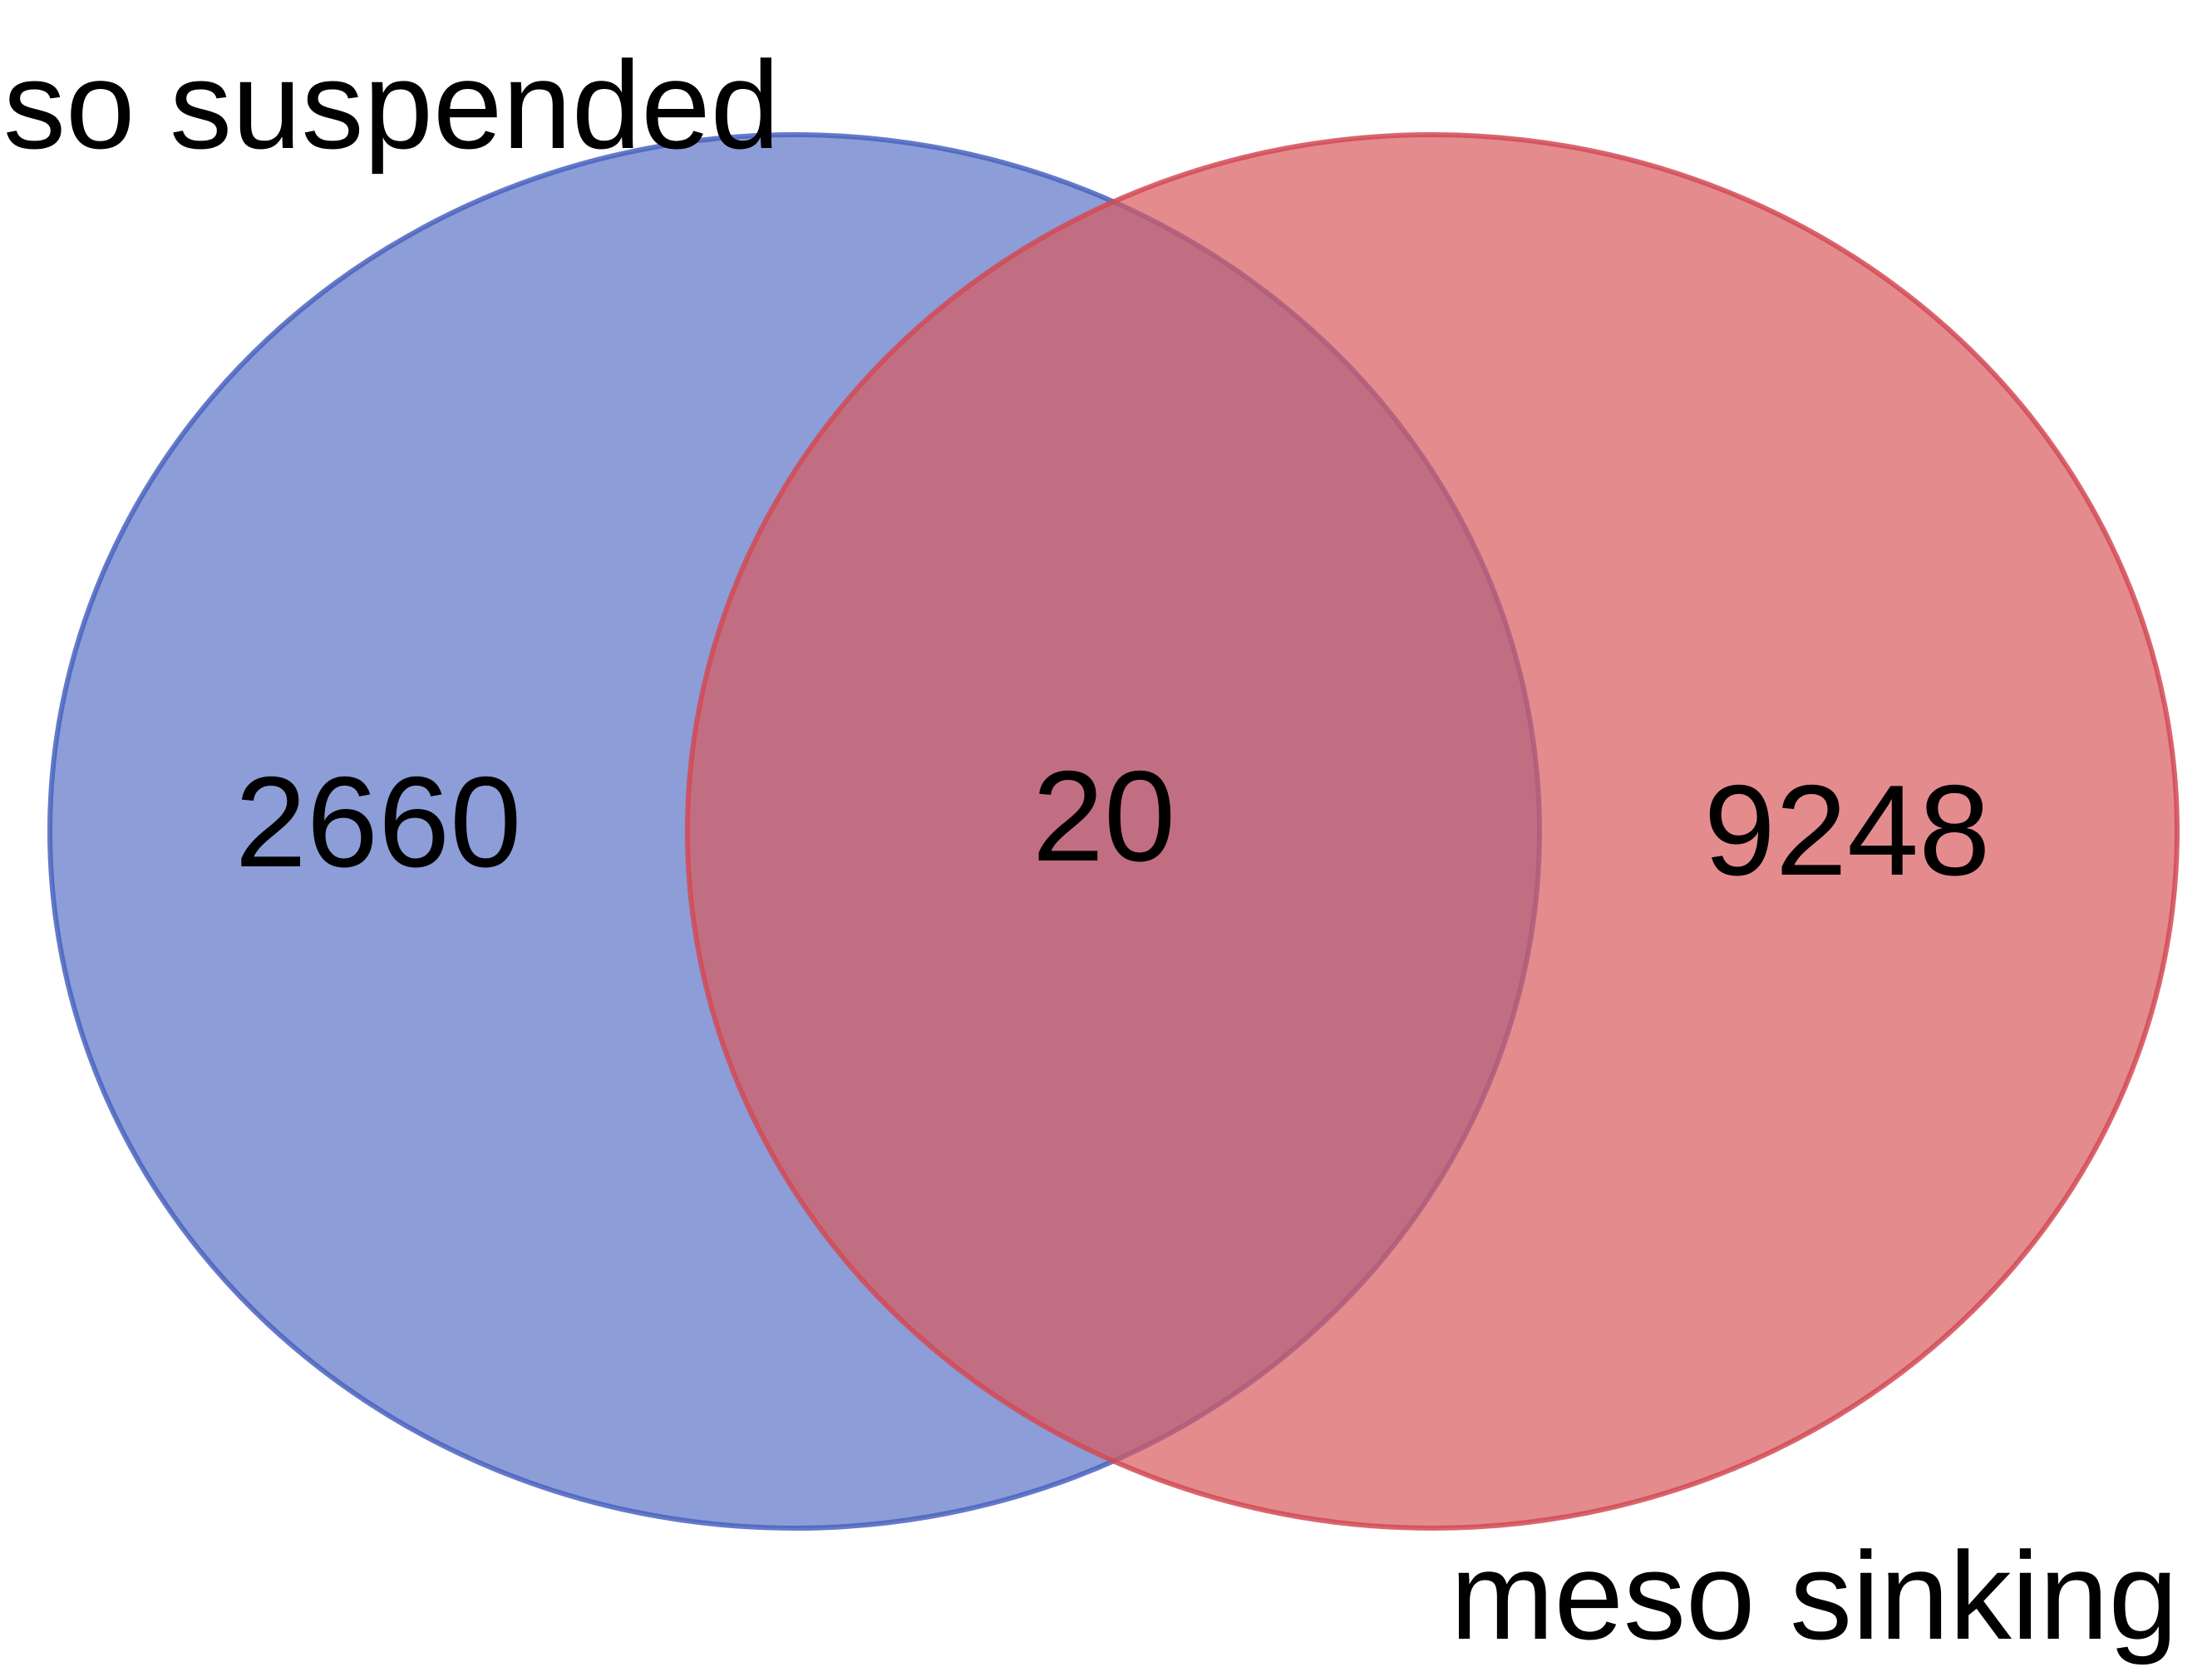 This screenshot has height=1667, width=2212. Describe the element at coordinates (1814, 1595) in the screenshot. I see `set-b-label: meso sinking` at that location.